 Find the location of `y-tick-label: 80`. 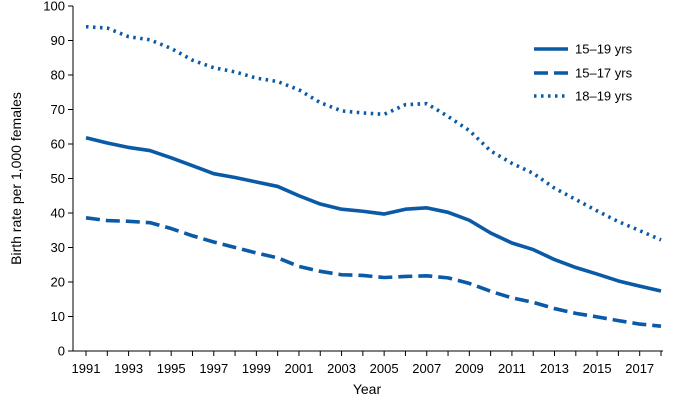

y-tick-label: 80 is located at coordinates (58, 75).